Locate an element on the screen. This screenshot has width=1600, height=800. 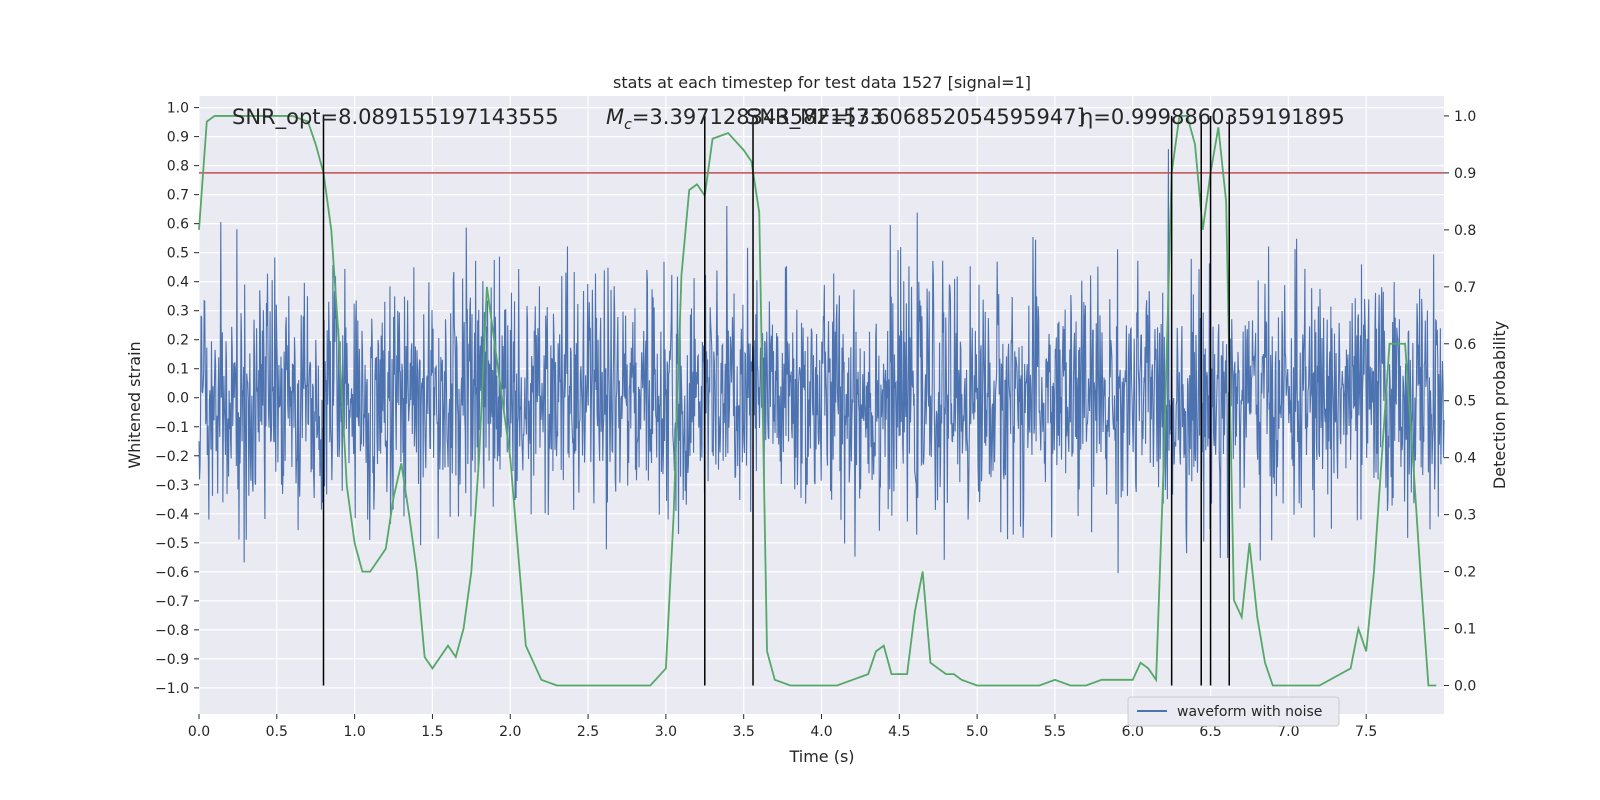
x-tick-label: 1.0 is located at coordinates (354, 732).